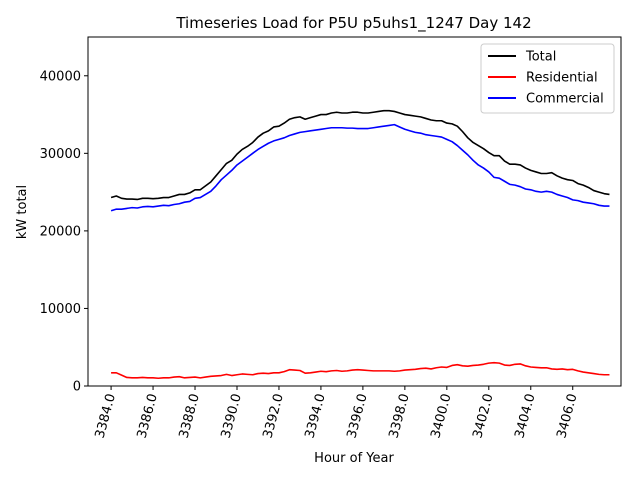 The image size is (640, 480). I want to click on y-axis-label: kW total, so click(22, 212).